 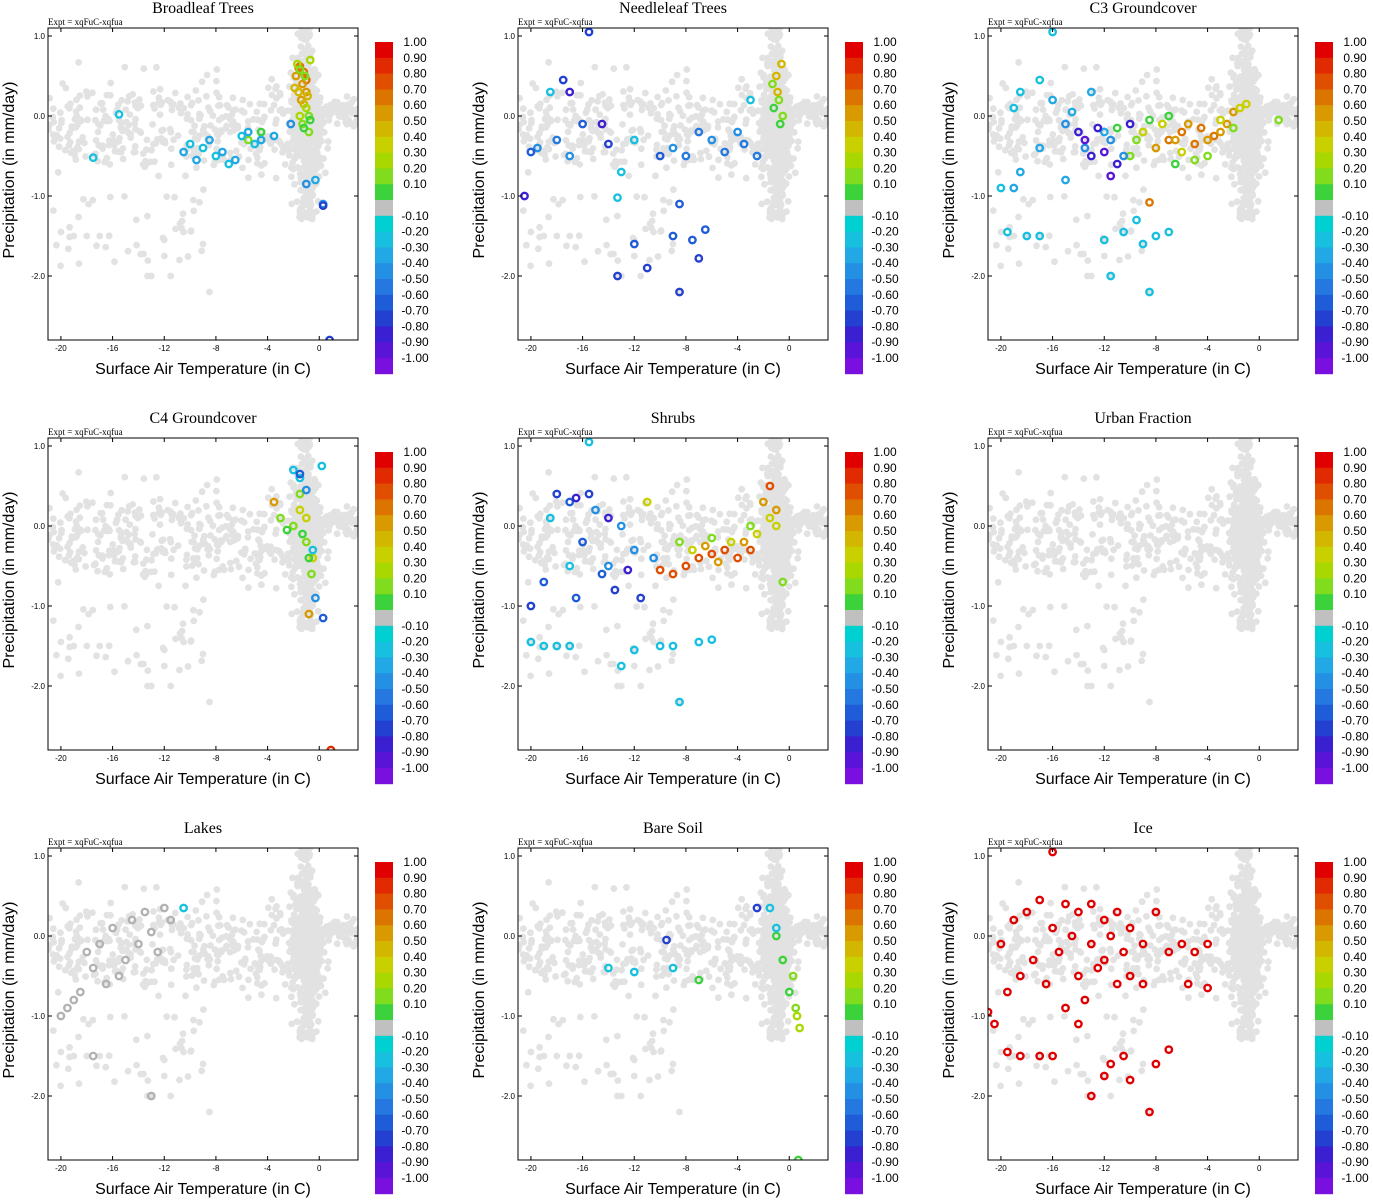 What do you see at coordinates (9, 170) in the screenshot?
I see `y-axis-label: Precipitation (in mm/day)` at bounding box center [9, 170].